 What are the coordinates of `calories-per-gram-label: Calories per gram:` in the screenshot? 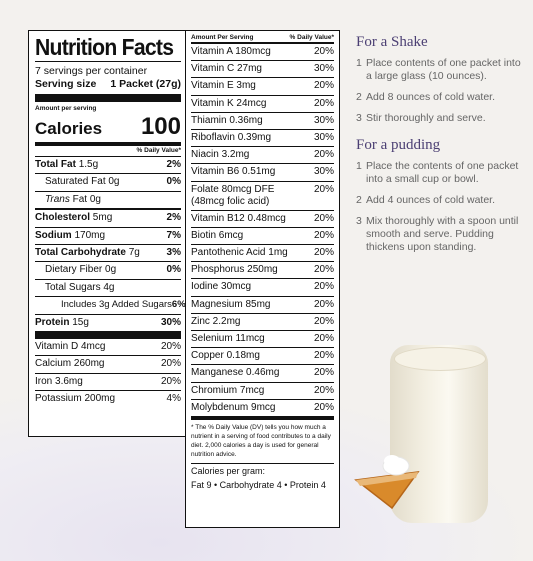 It's located at (228, 471).